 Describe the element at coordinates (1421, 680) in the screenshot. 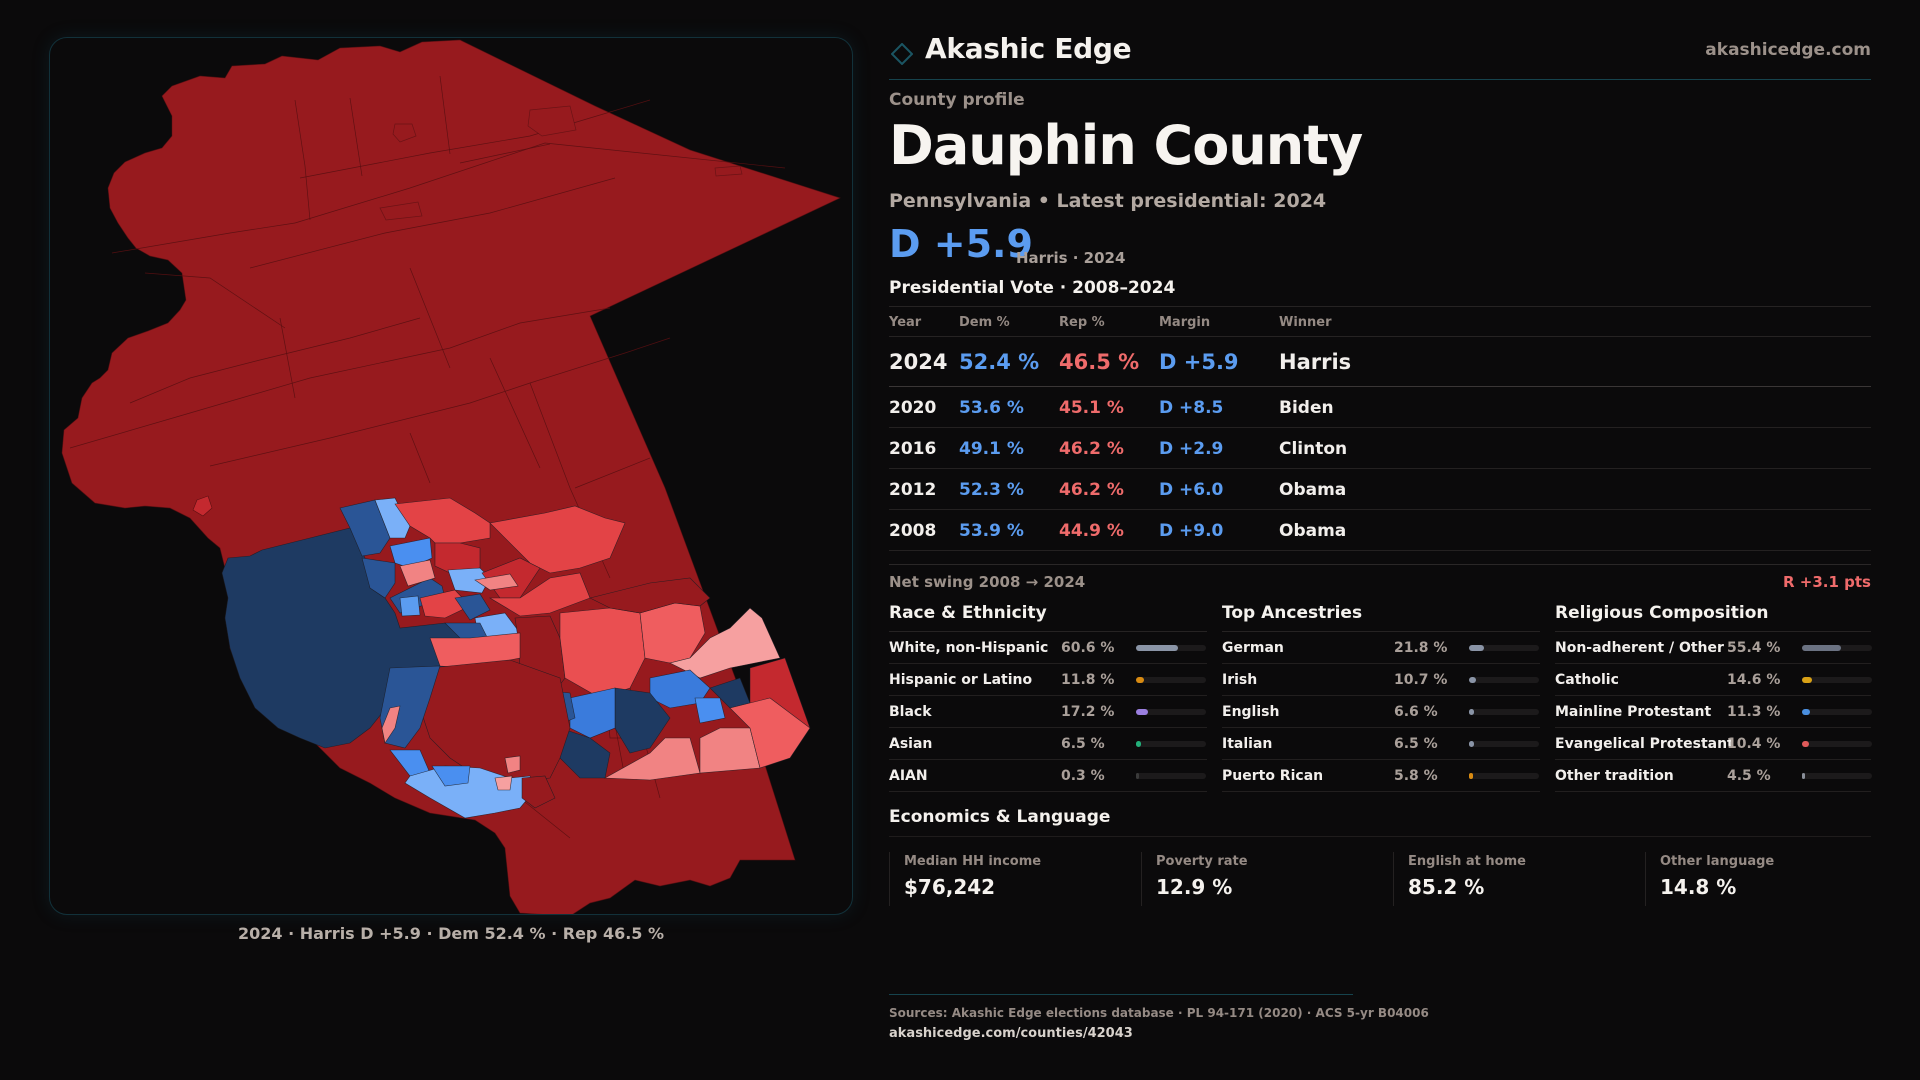

I see `demographic-value: 10.7 %` at that location.